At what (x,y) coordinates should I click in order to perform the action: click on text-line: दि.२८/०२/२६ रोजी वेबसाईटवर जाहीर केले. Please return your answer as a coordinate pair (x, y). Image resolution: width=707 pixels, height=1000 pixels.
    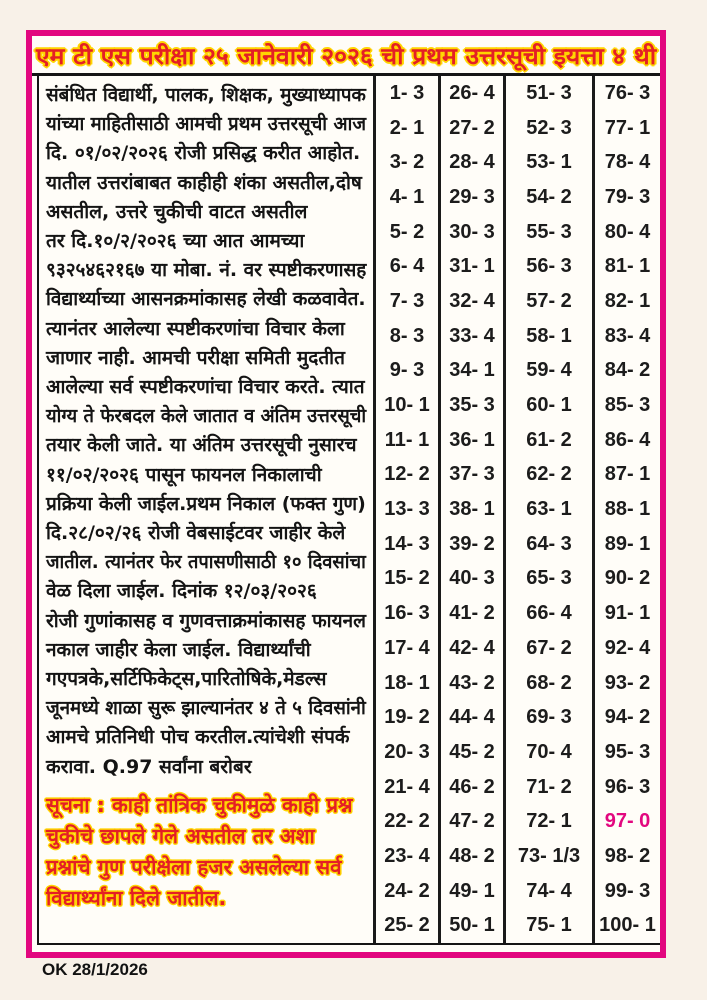
    Looking at the image, I should click on (196, 533).